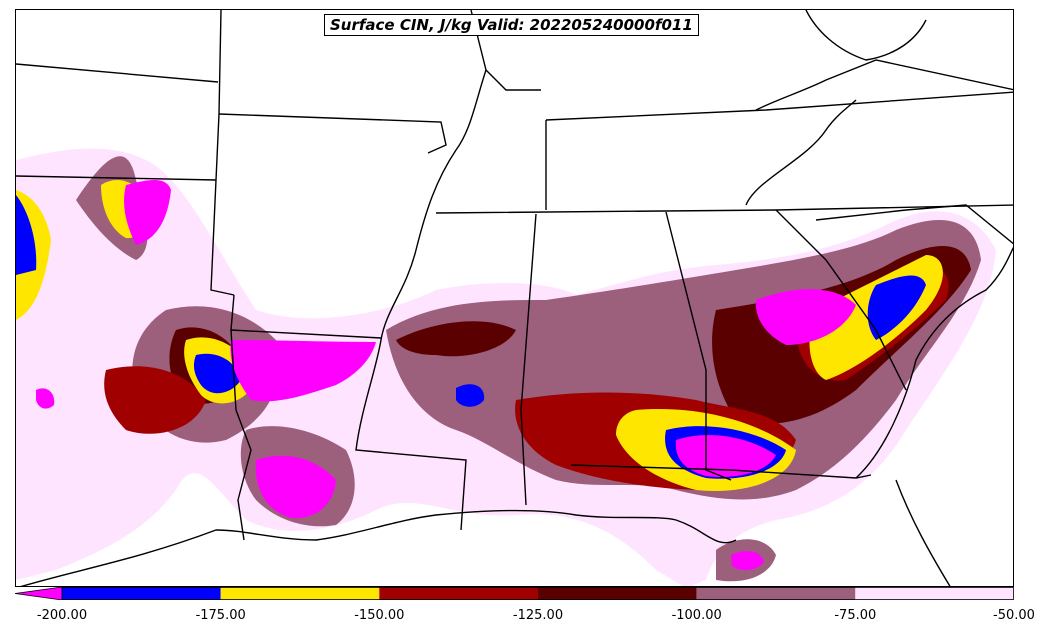  Describe the element at coordinates (117, 73) in the screenshot. I see `state-border-ne-ks` at that location.